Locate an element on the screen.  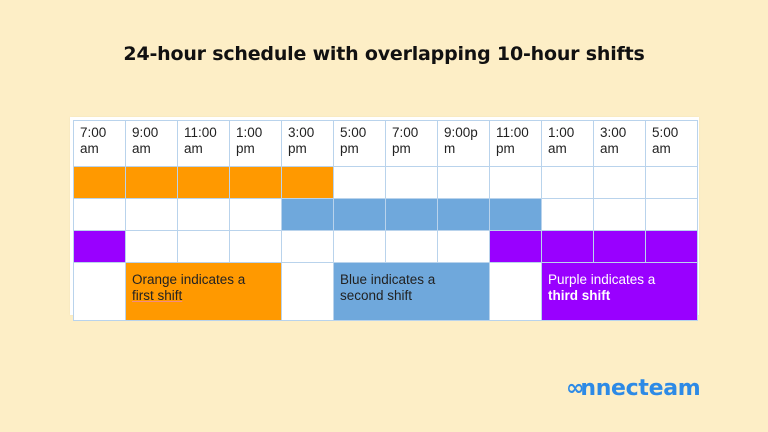
header-cell: 3:00 pm is located at coordinates (307, 143).